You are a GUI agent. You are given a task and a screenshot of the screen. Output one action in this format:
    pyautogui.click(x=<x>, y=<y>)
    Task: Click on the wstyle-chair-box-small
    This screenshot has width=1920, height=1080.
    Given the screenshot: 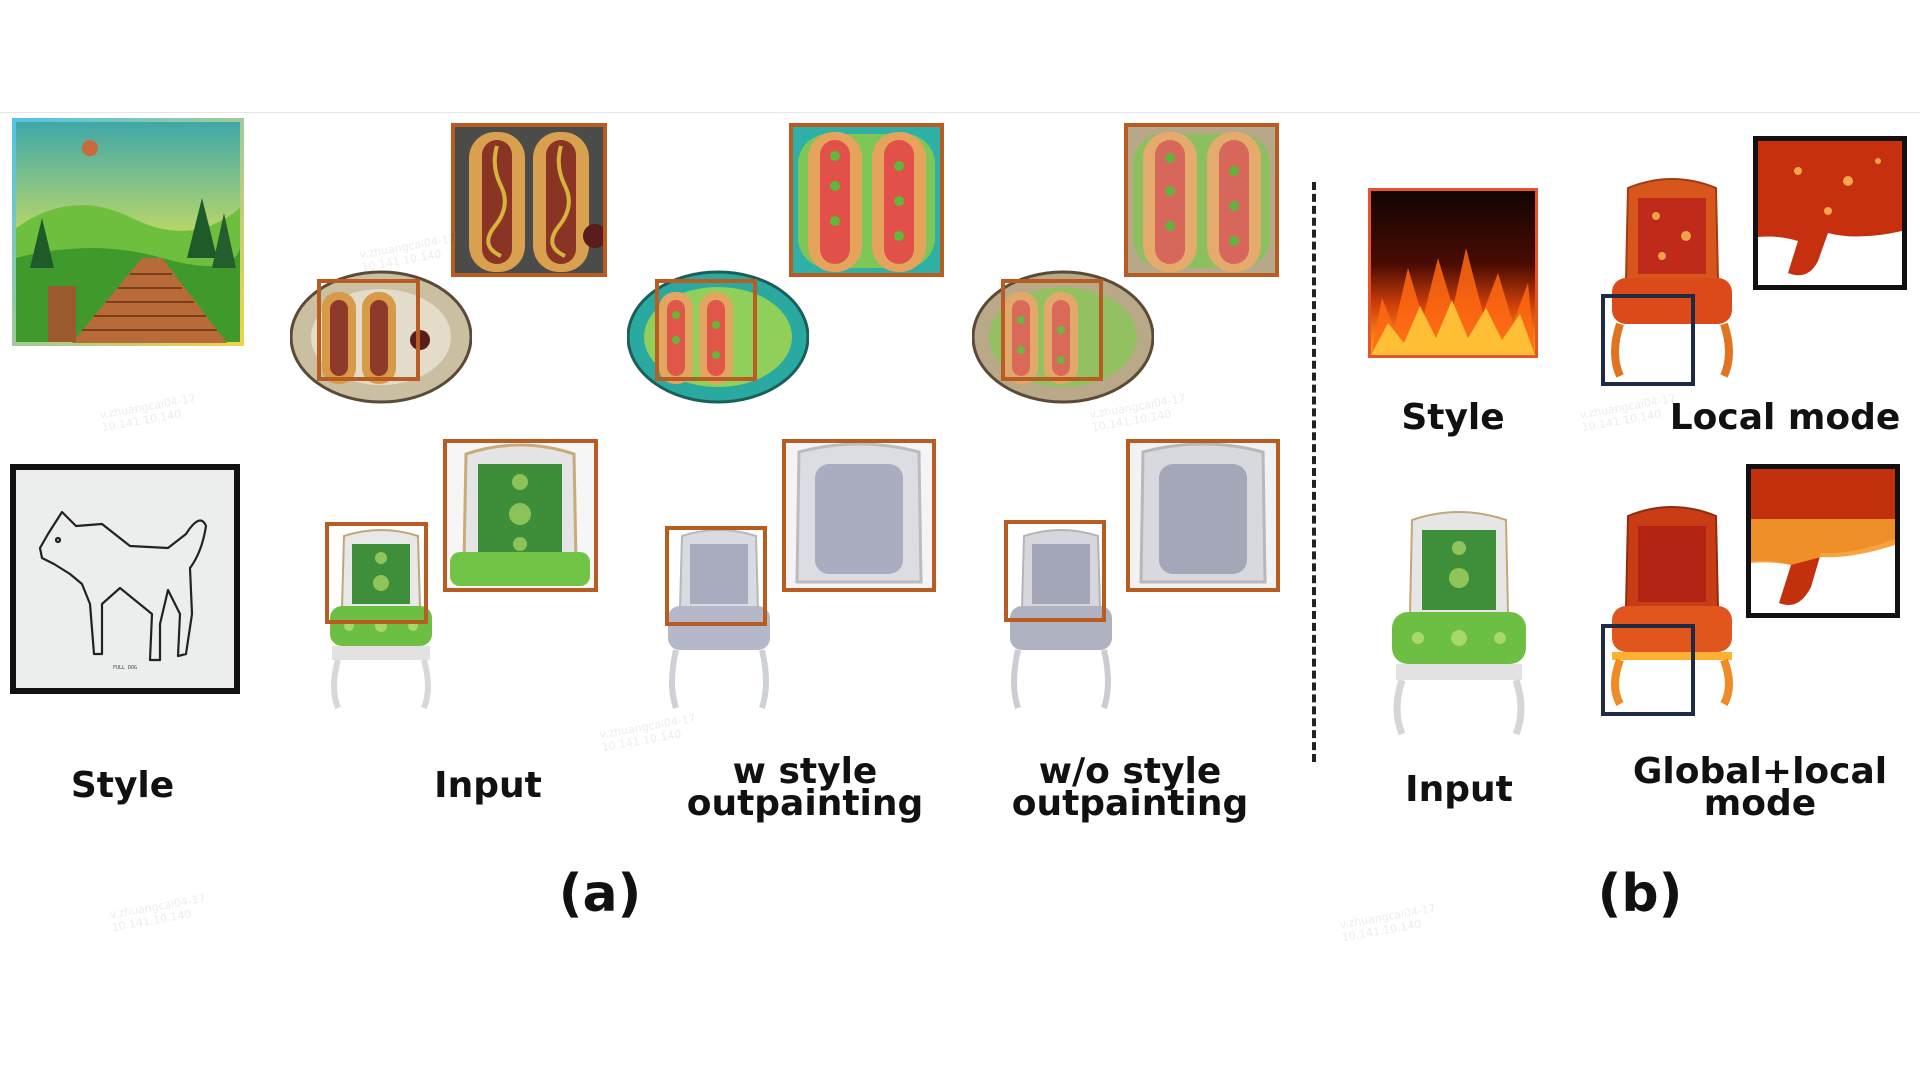 What is the action you would take?
    pyautogui.click(x=716, y=576)
    